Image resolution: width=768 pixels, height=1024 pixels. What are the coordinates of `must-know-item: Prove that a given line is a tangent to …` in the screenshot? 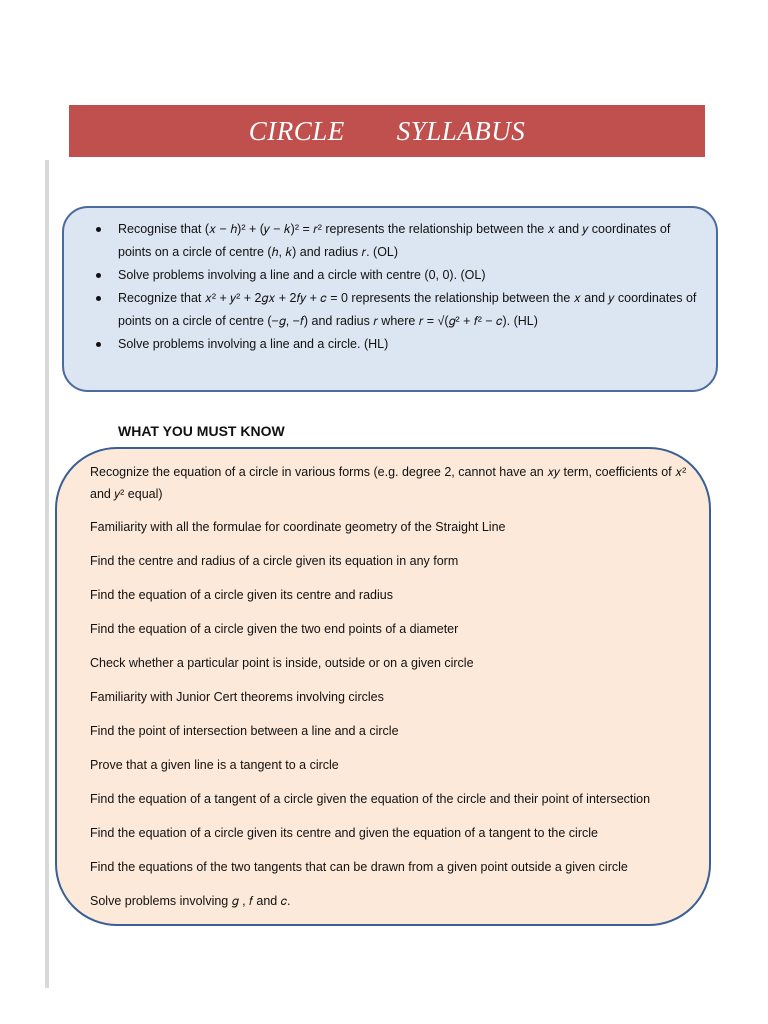 It's located at (214, 765).